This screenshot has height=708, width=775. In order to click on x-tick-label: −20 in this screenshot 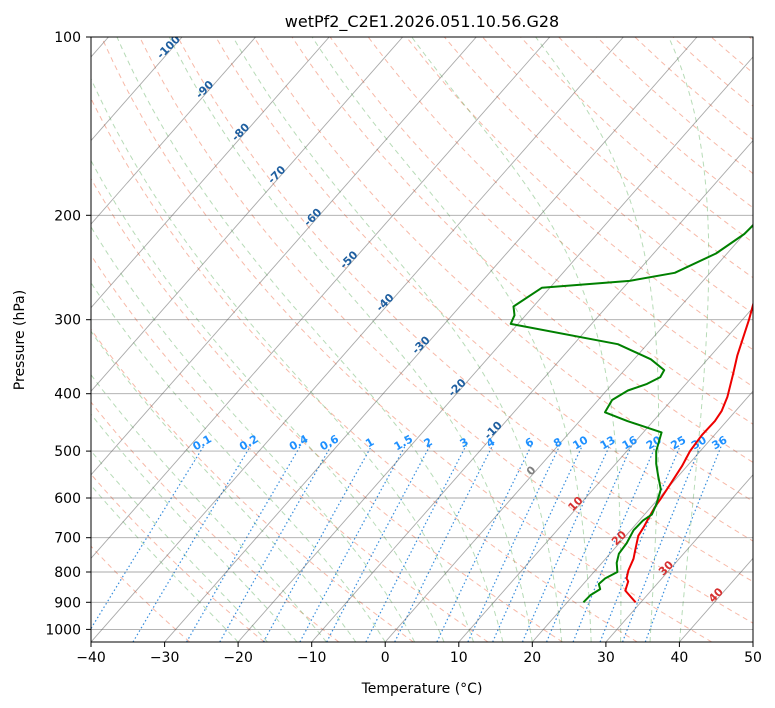, I will do `click(238, 658)`.